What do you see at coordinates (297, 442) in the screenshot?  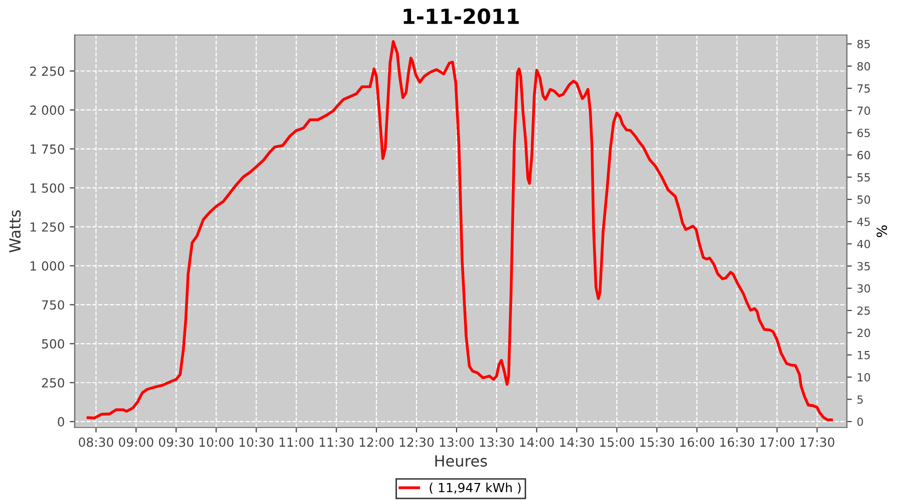 I see `x-tick-label: 11:00` at bounding box center [297, 442].